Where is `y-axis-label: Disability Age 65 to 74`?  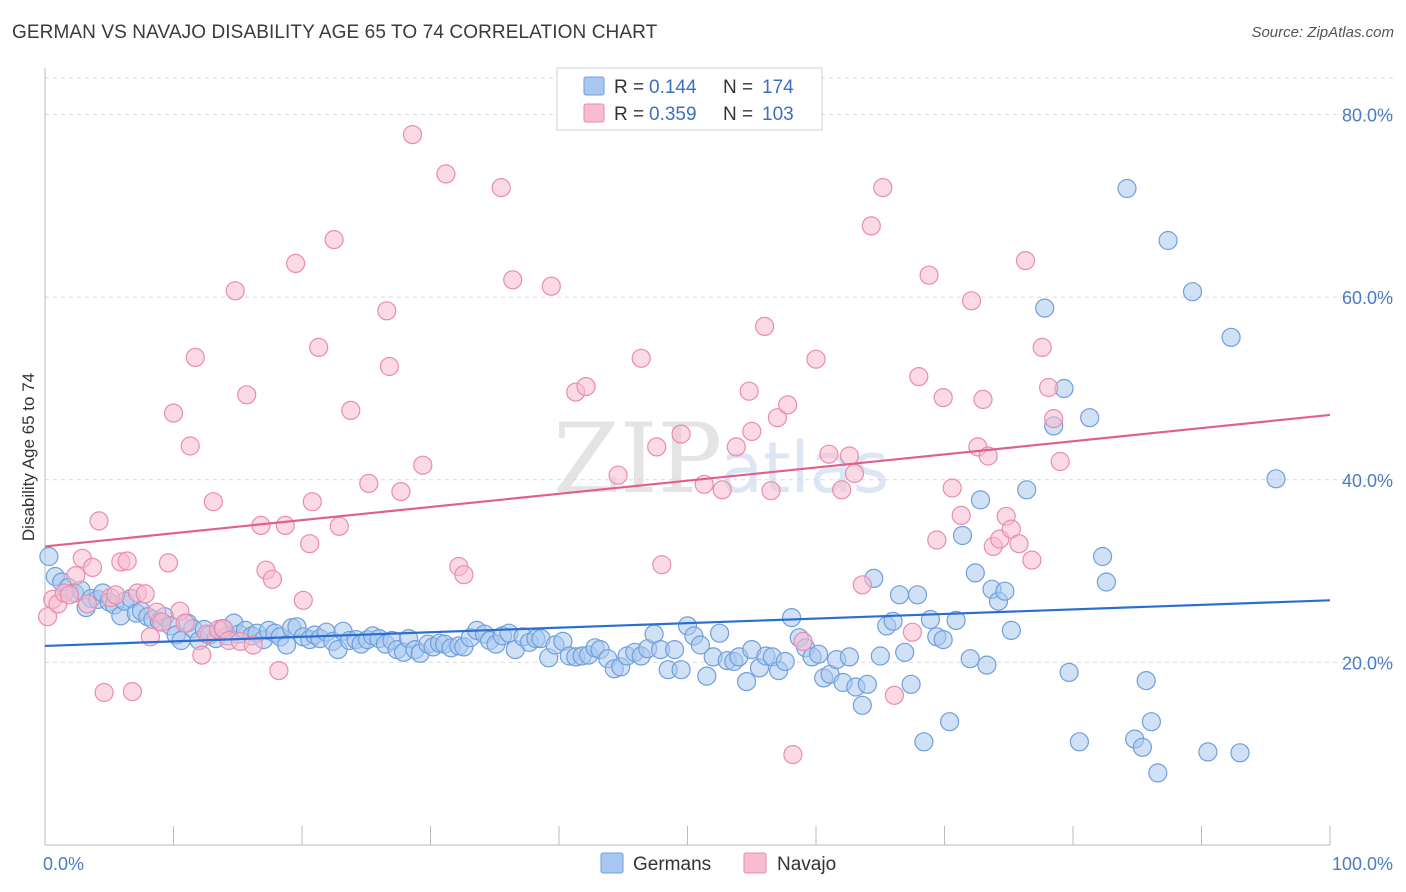
y-axis-label: Disability Age 65 to 74 is located at coordinates (28, 457).